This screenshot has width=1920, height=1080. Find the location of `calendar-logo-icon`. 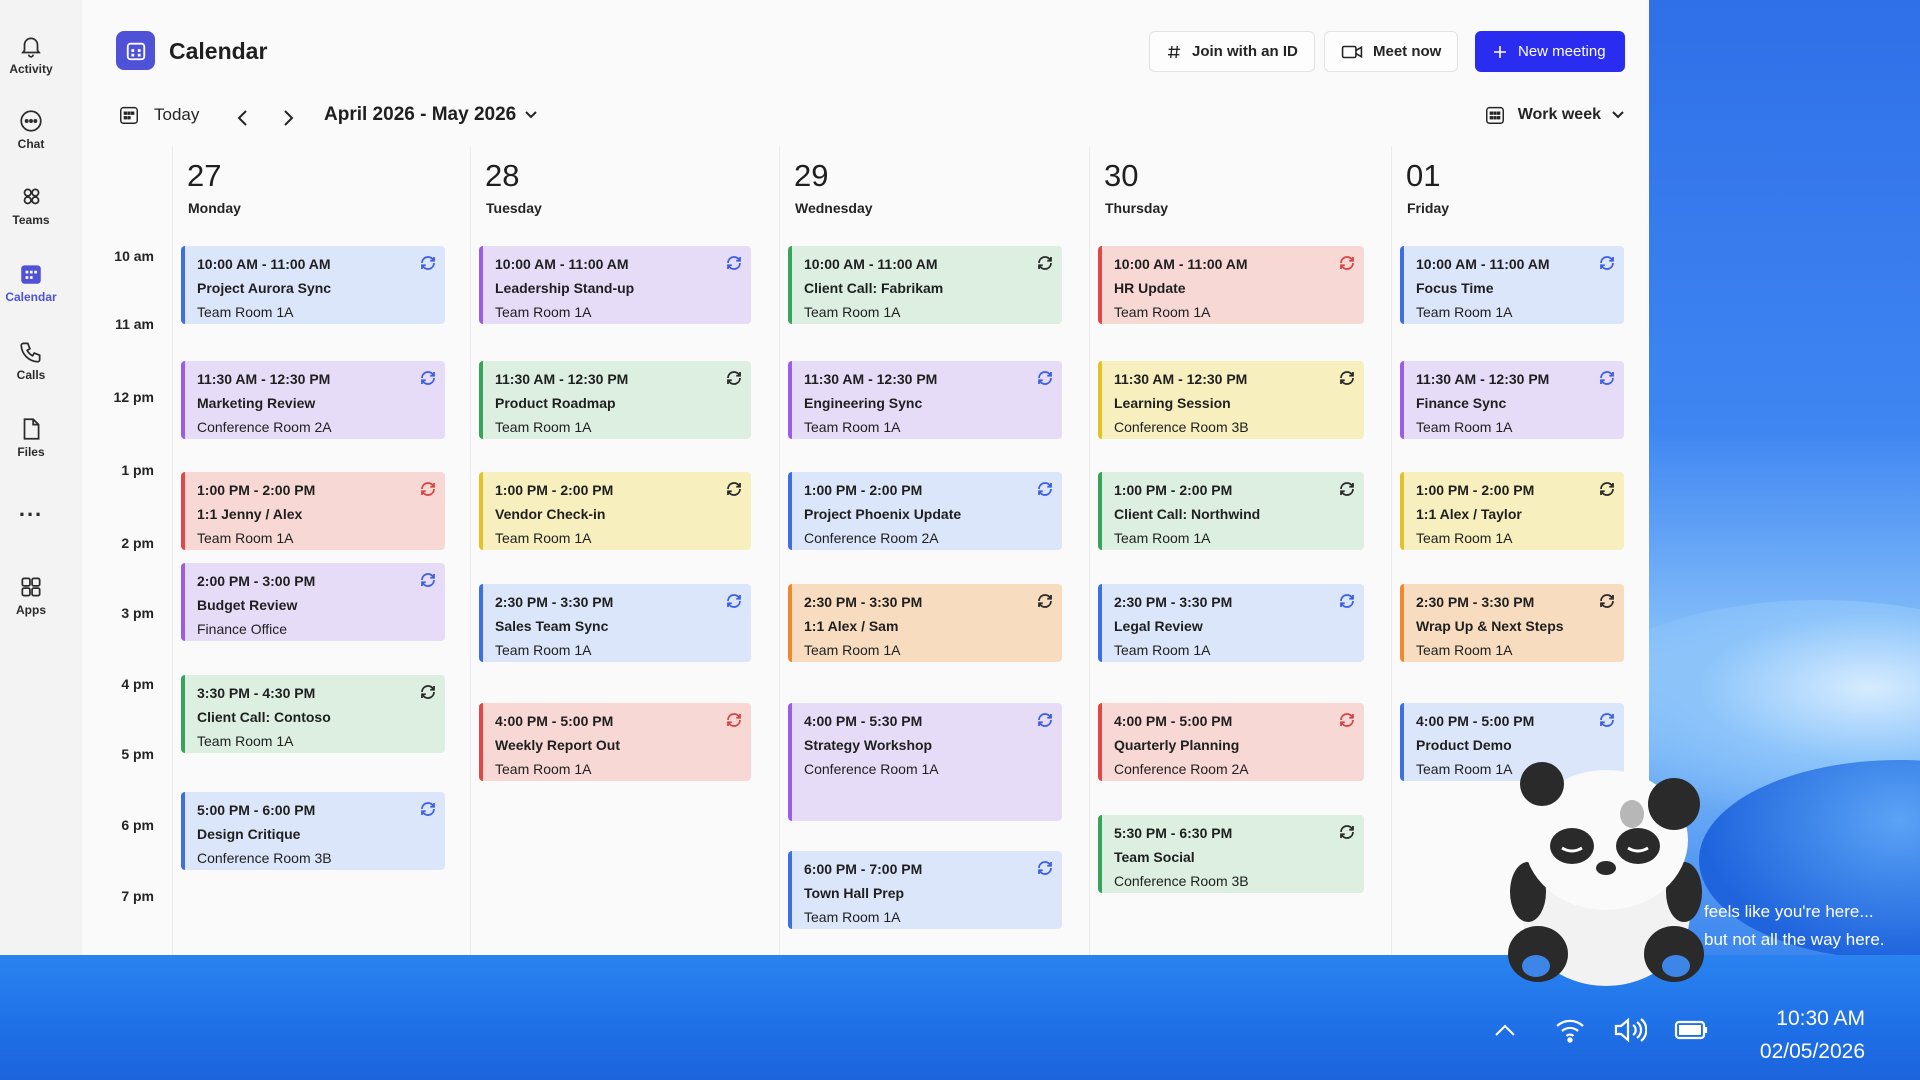

calendar-logo-icon is located at coordinates (135, 51).